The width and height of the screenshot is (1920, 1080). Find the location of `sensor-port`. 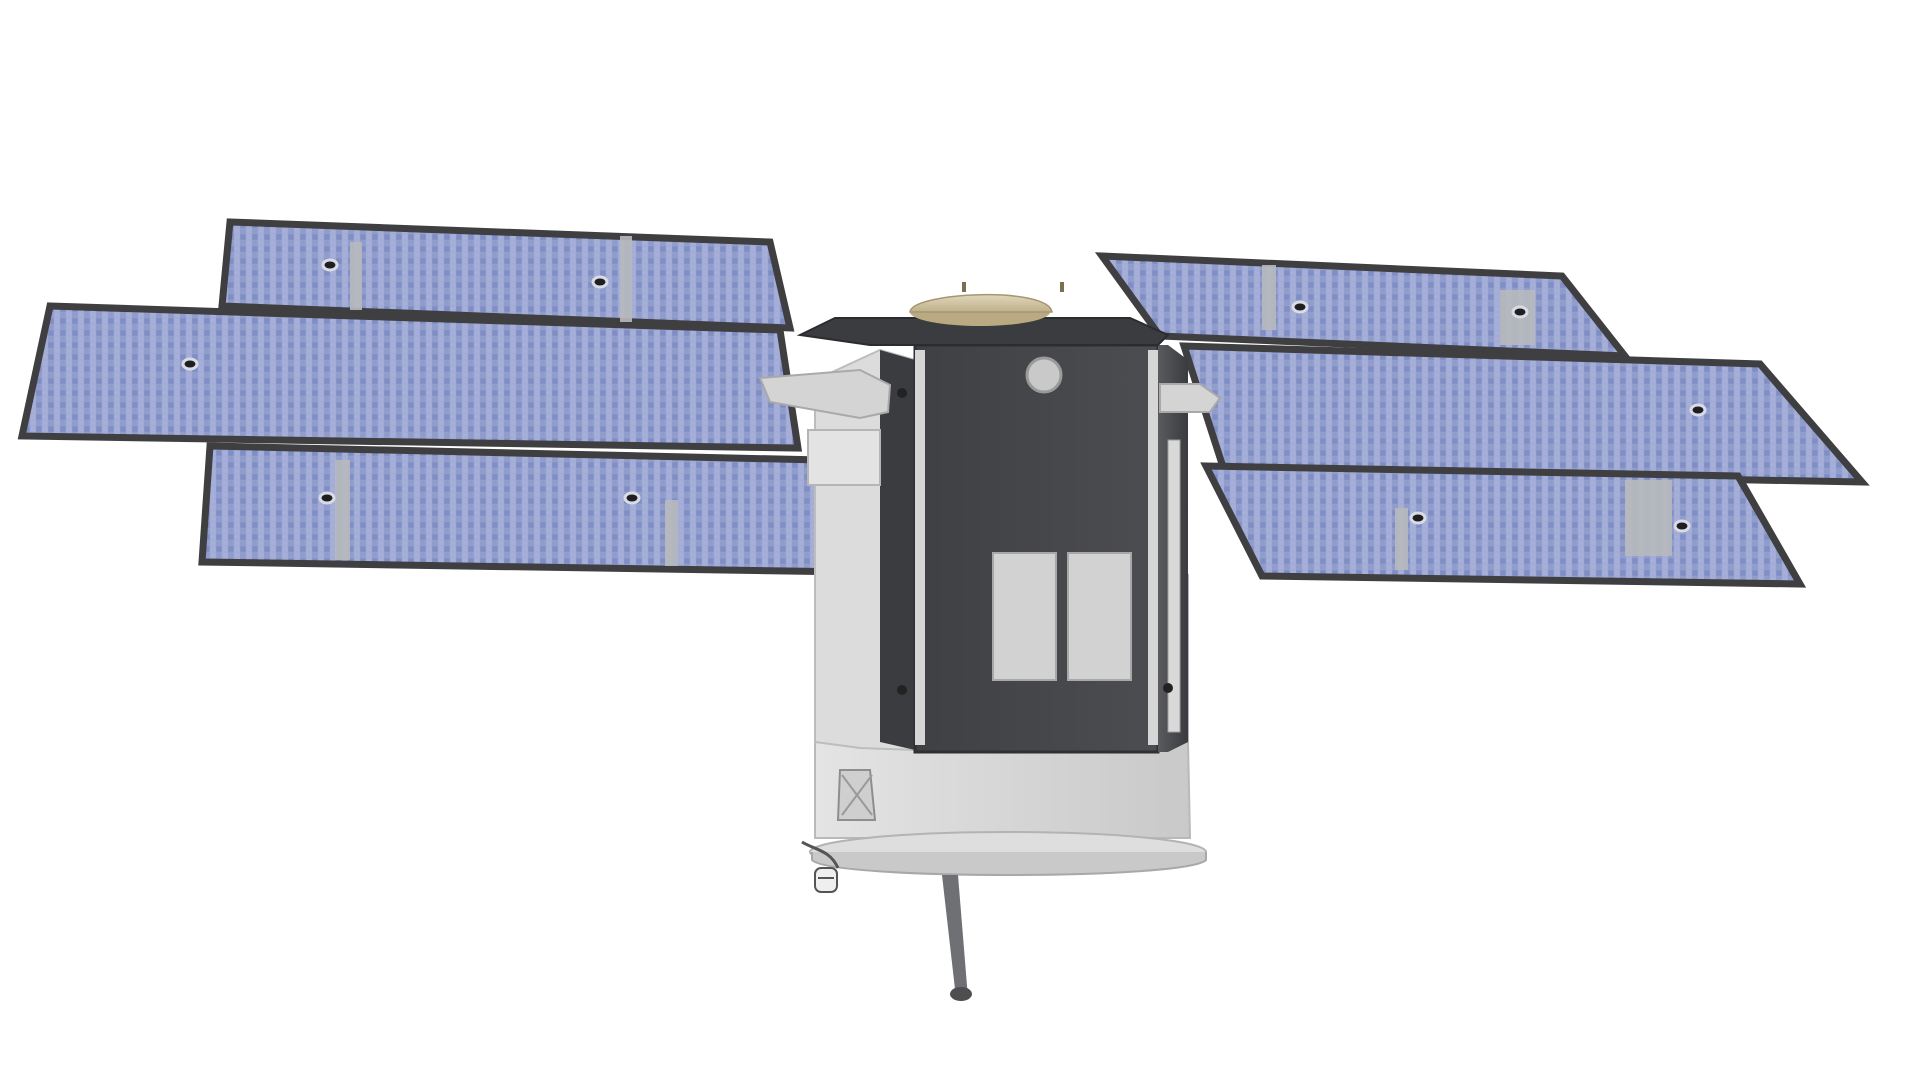

sensor-port is located at coordinates (1044, 375).